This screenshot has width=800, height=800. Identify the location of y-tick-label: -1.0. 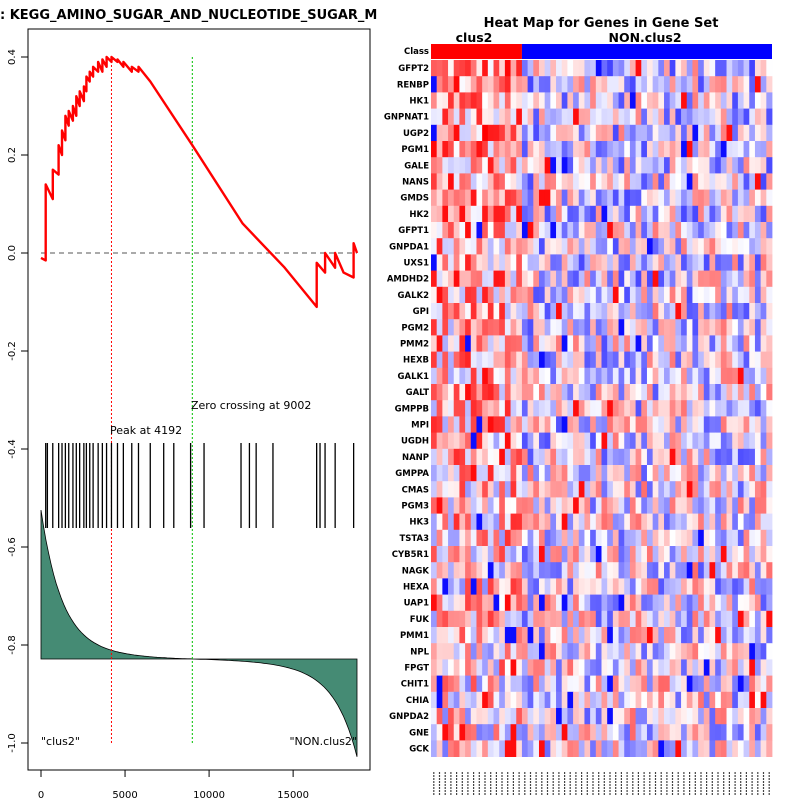
(12, 743).